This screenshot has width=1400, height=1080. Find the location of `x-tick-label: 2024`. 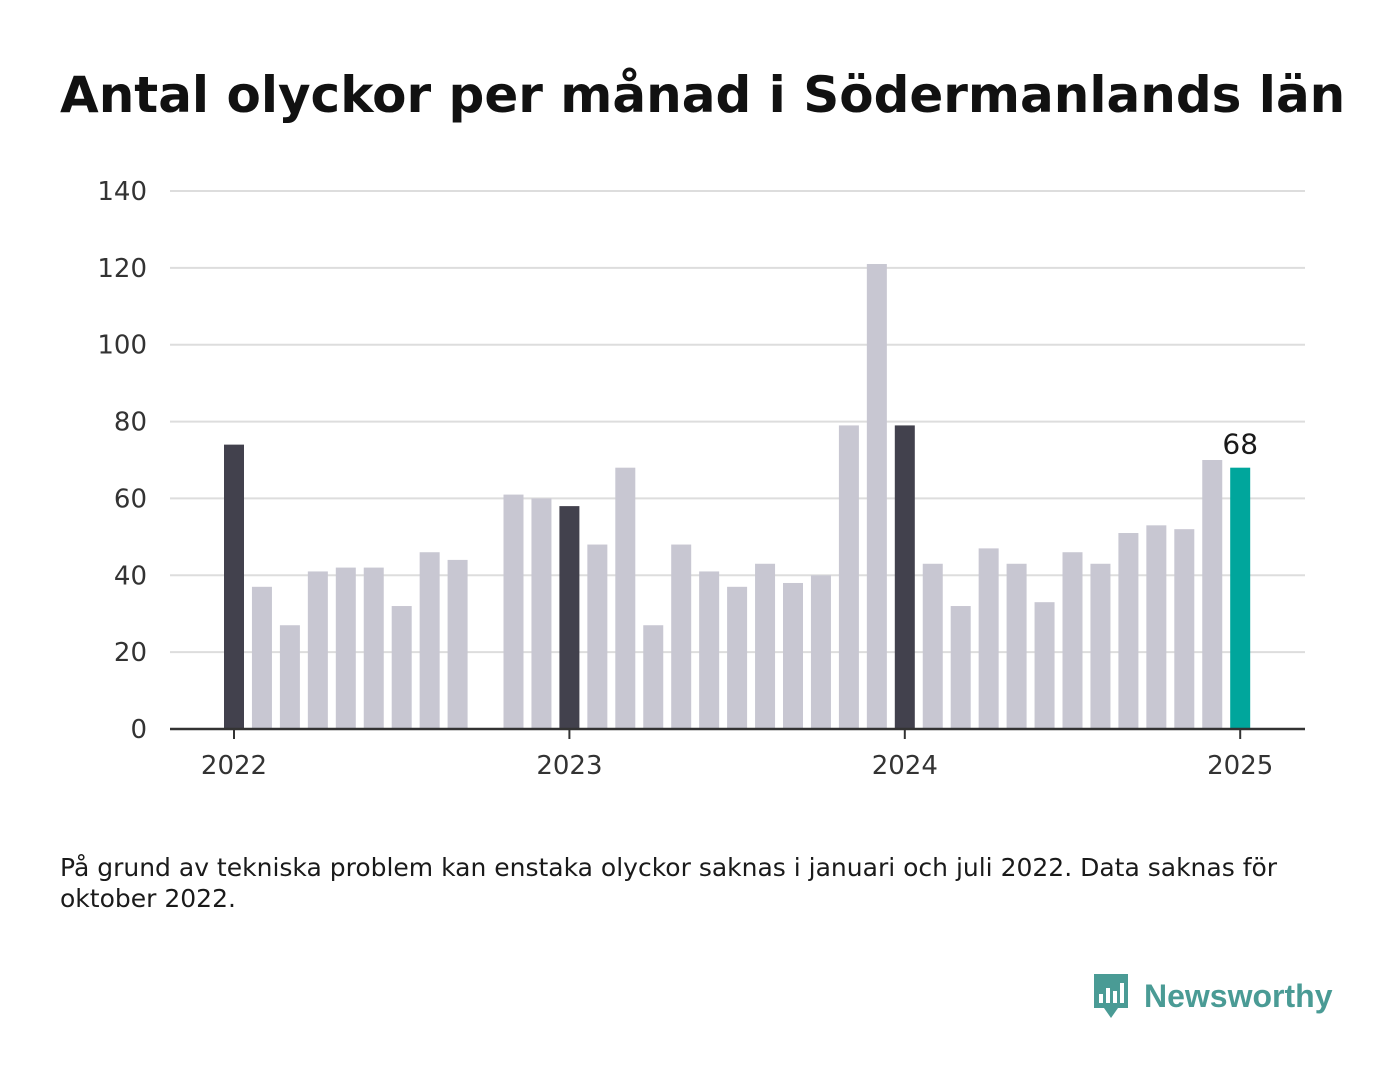

x-tick-label: 2024 is located at coordinates (905, 766).